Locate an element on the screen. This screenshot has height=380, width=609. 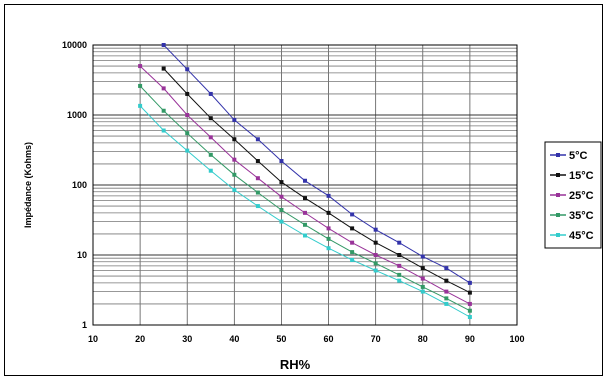
x-tick-label: 30 is located at coordinates (187, 339).